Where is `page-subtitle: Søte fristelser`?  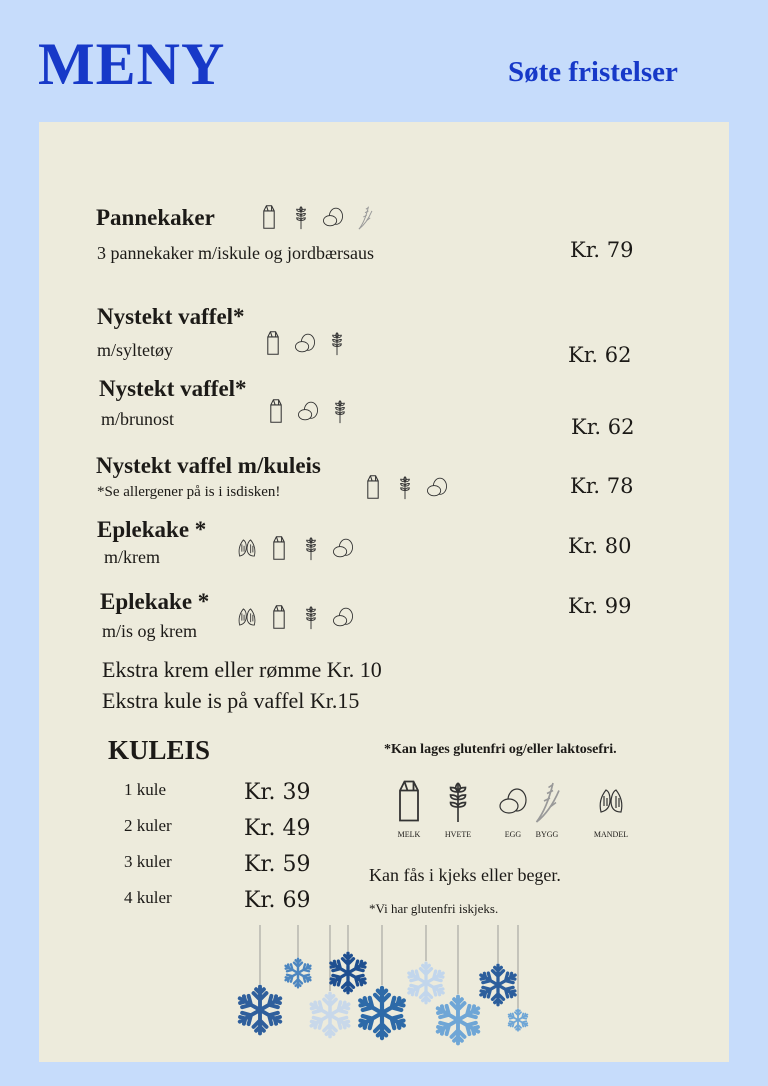 page-subtitle: Søte fristelser is located at coordinates (593, 72).